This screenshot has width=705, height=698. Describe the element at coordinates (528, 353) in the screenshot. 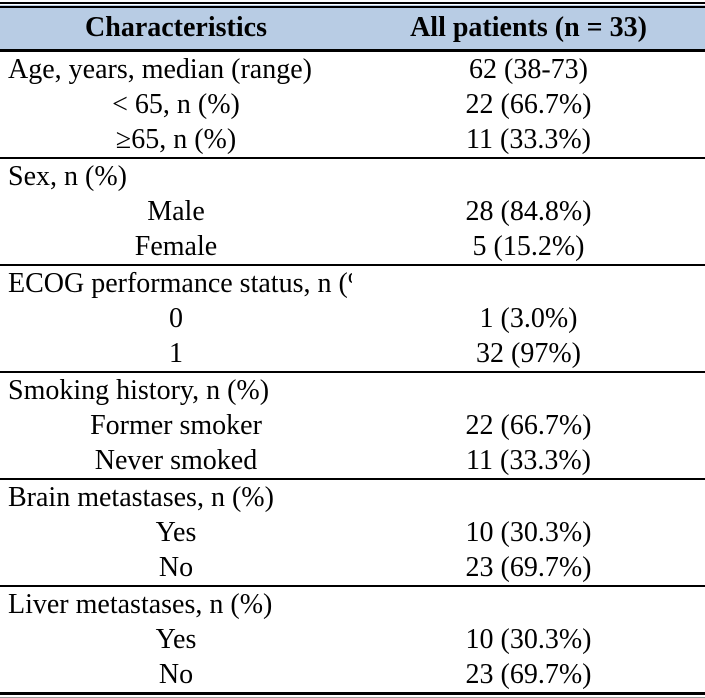

I see `row-value: 32 (97%)` at that location.